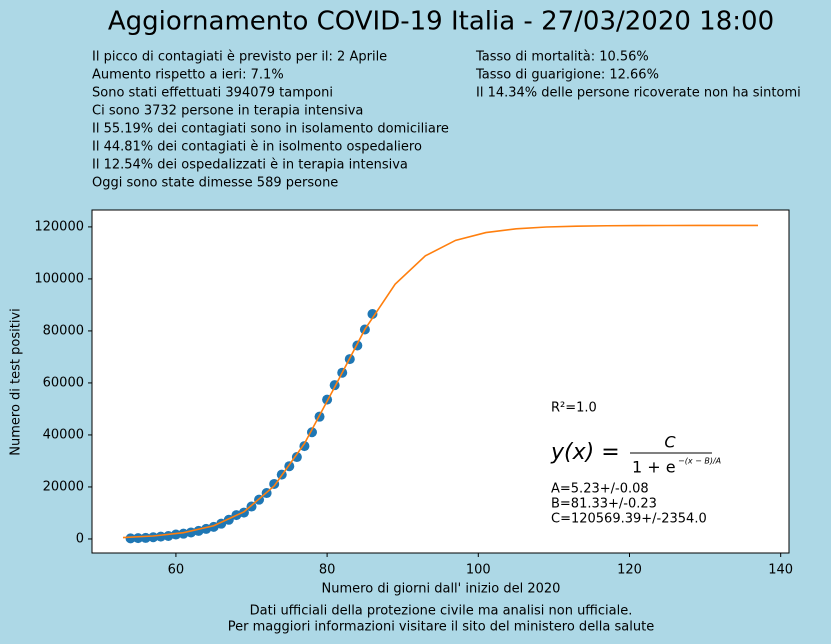 The width and height of the screenshot is (831, 644). I want to click on y-tick-label: 0, so click(80, 538).